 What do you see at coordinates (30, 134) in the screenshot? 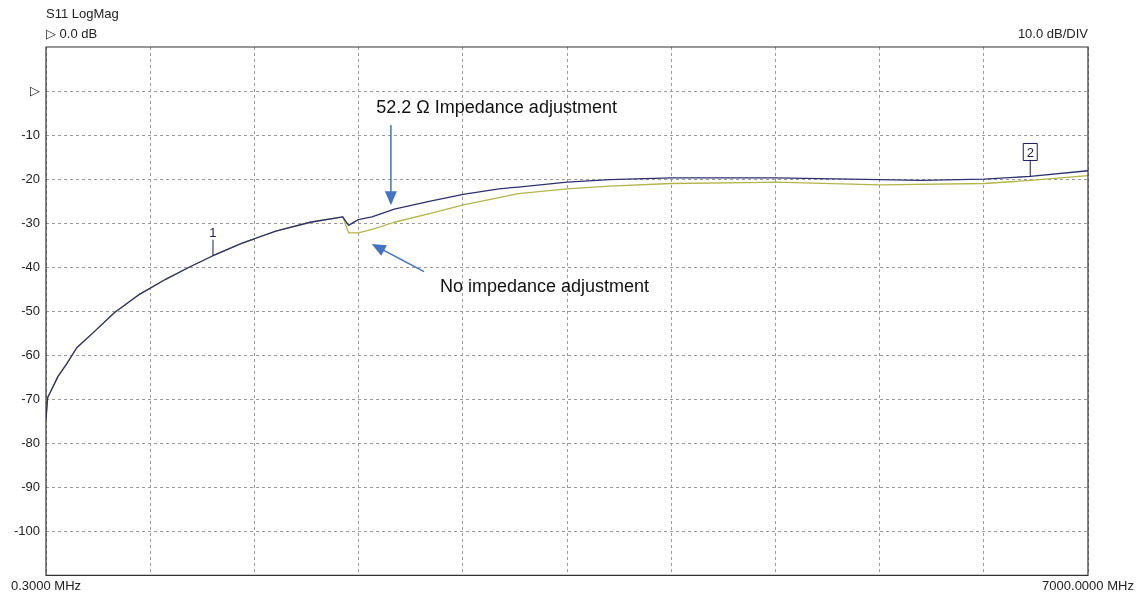
I see `y-tick-label: -10` at bounding box center [30, 134].